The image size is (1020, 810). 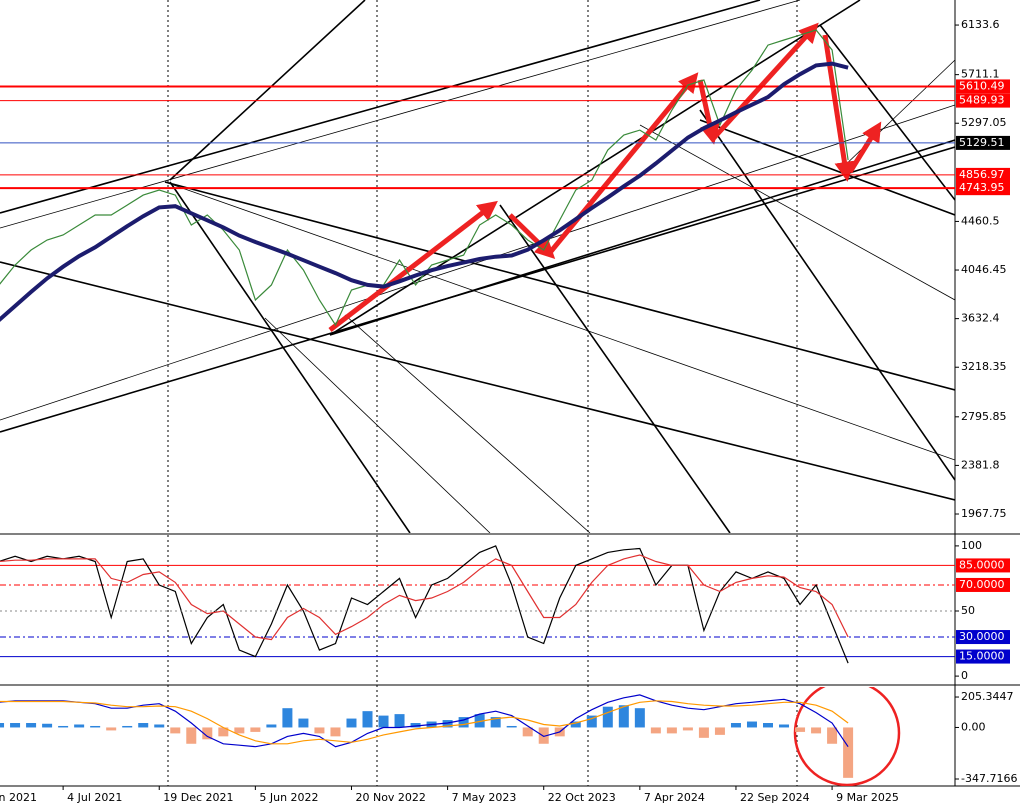 I want to click on x-tick-label: 22 Sep 2024, so click(x=775, y=797).